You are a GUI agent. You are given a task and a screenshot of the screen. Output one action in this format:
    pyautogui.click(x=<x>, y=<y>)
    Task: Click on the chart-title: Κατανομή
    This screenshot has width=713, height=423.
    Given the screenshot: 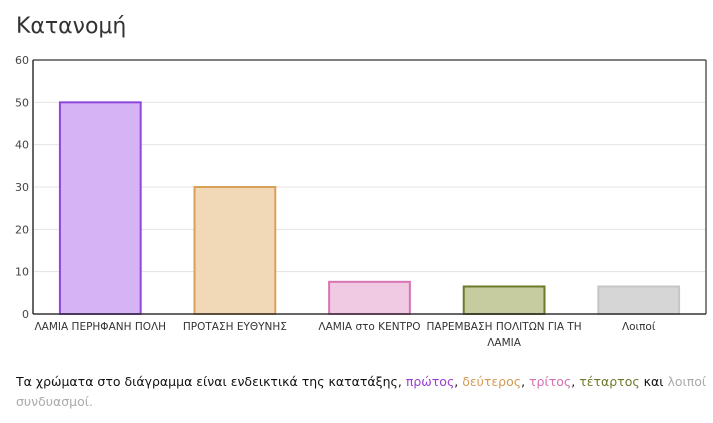 What is the action you would take?
    pyautogui.click(x=71, y=26)
    